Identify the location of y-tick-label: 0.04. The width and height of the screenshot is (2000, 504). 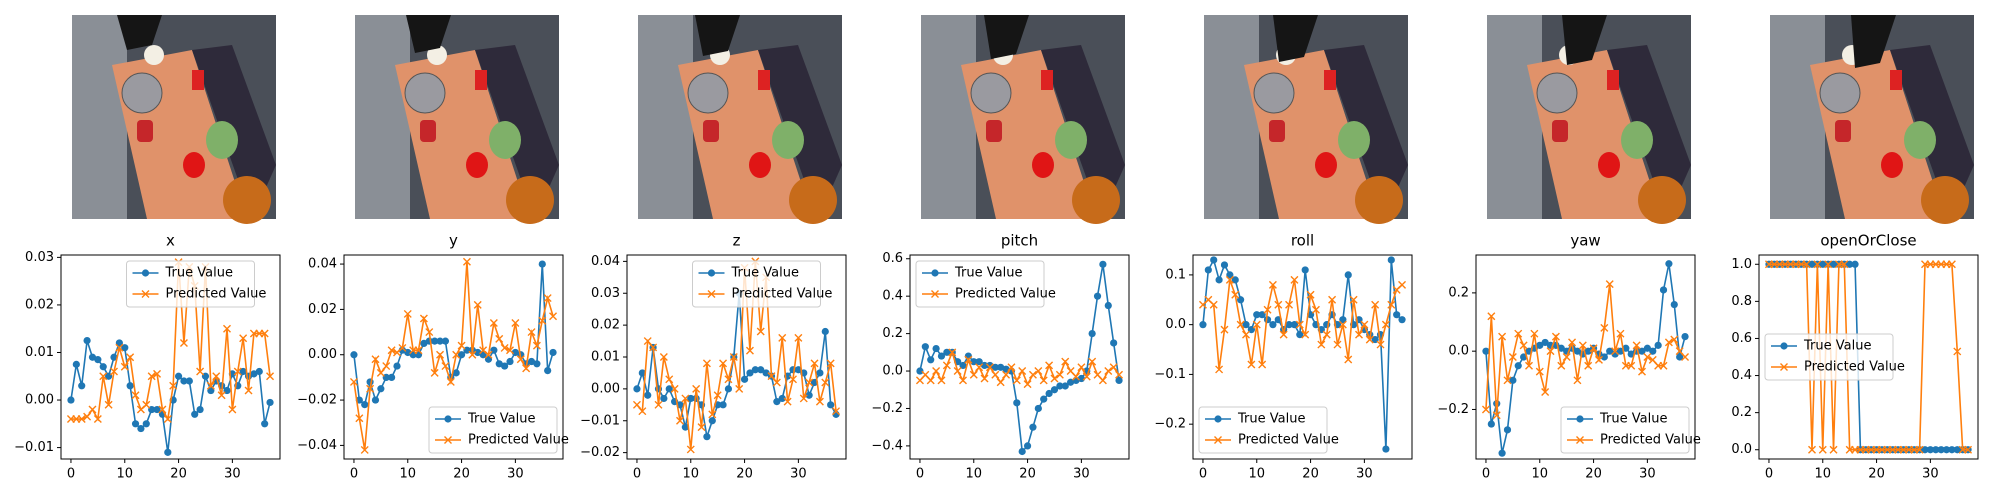
(605, 261).